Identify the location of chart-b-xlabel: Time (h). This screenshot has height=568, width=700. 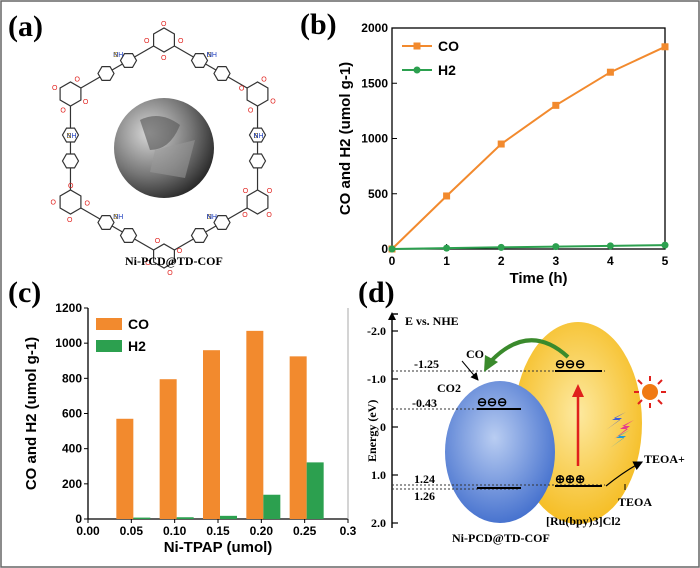
(538, 278).